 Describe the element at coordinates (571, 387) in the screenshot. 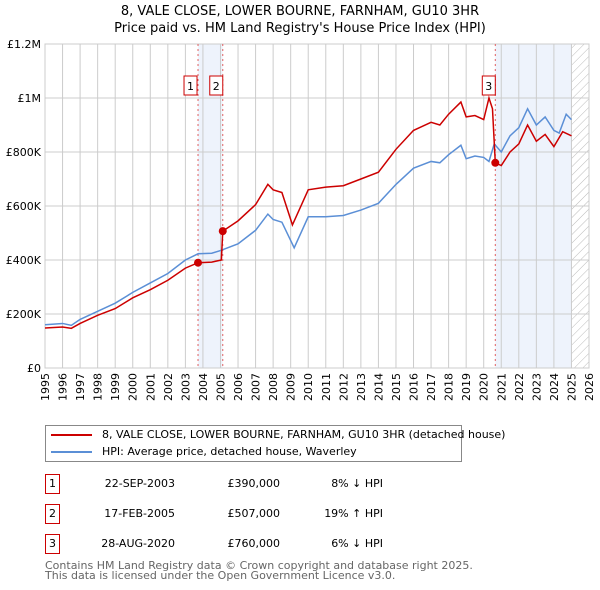

I see `x-tick-label: 2025` at that location.